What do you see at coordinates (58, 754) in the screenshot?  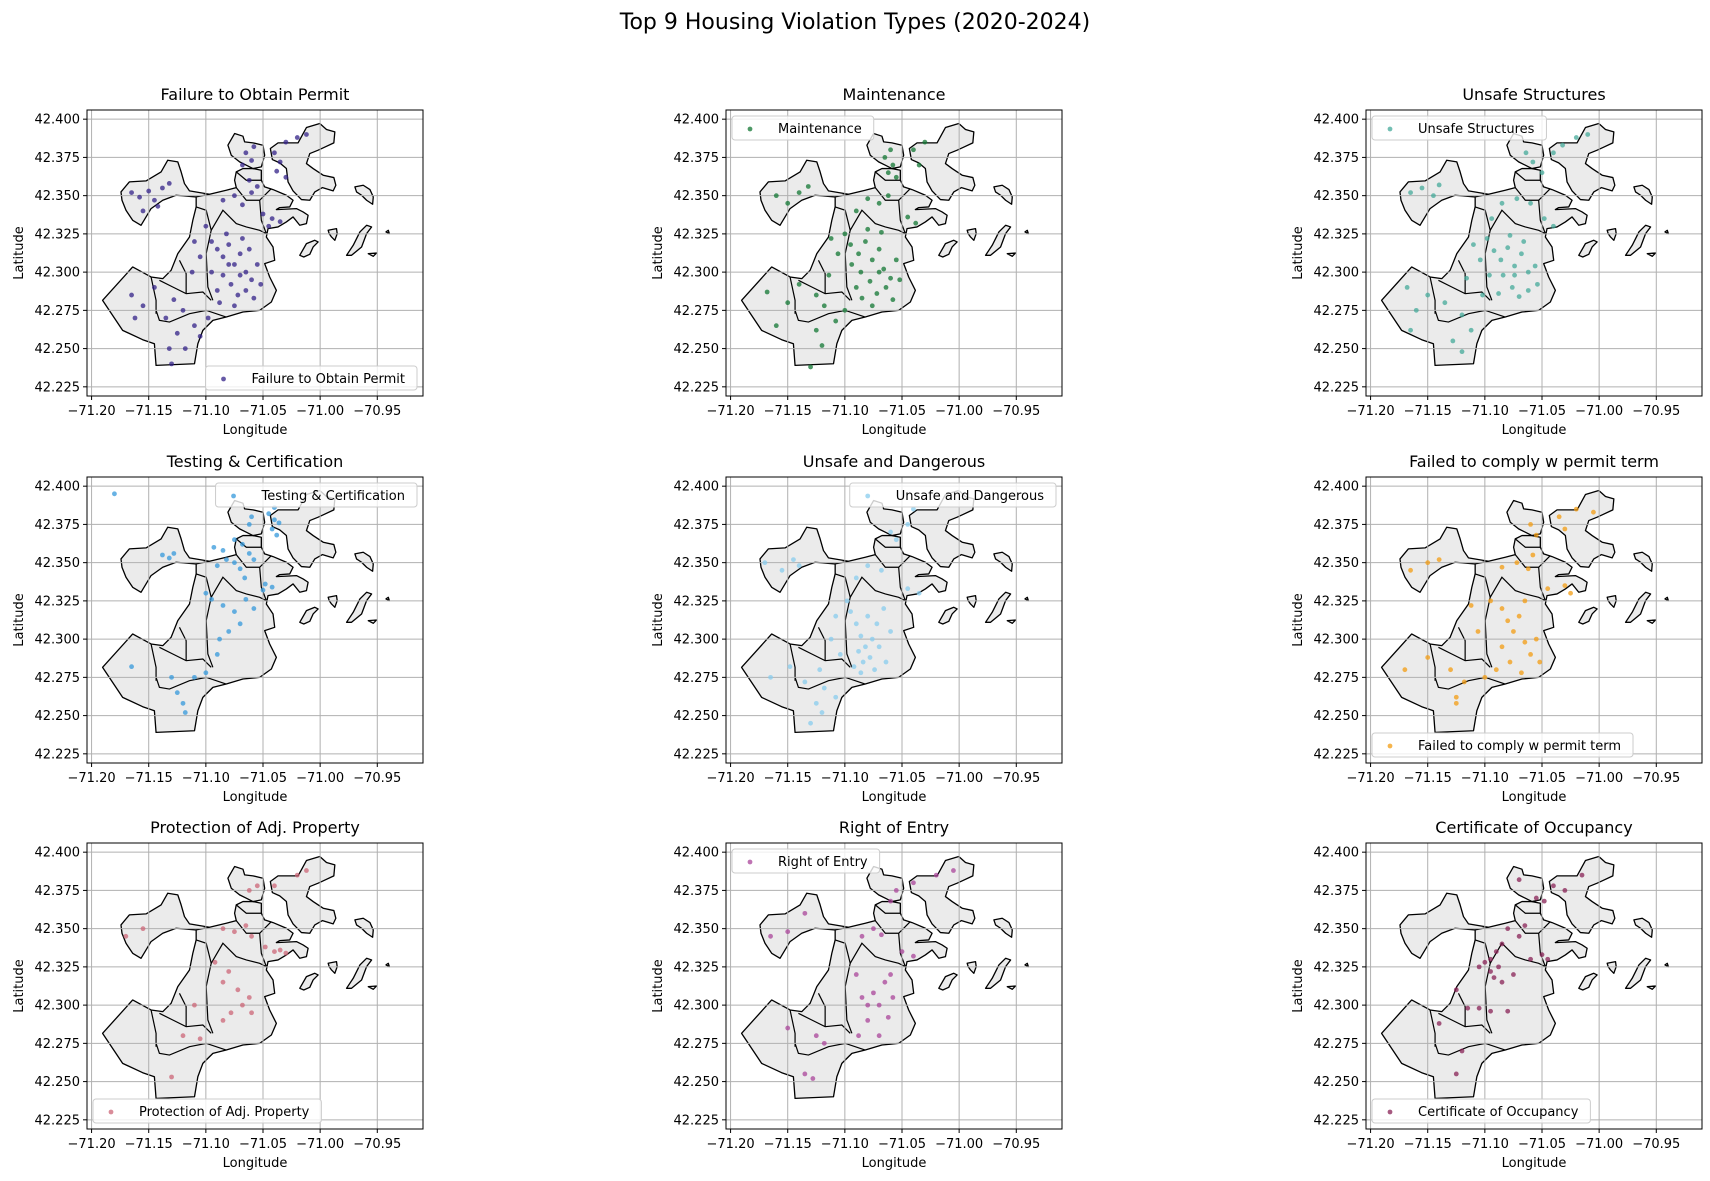 I see `y-tick-label: 42.225` at bounding box center [58, 754].